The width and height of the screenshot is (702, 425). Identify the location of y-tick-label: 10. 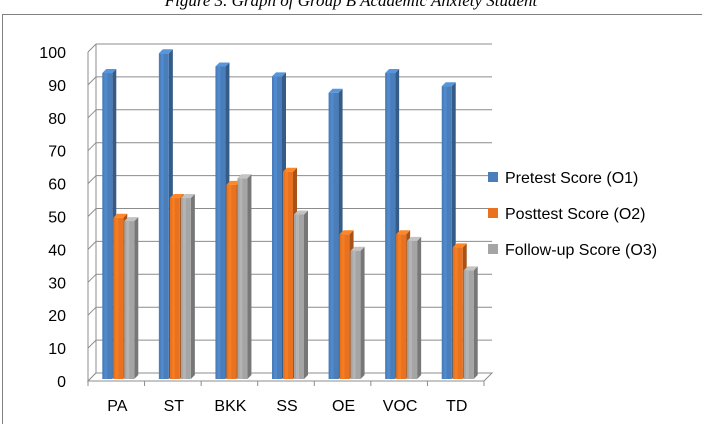
(57, 349).